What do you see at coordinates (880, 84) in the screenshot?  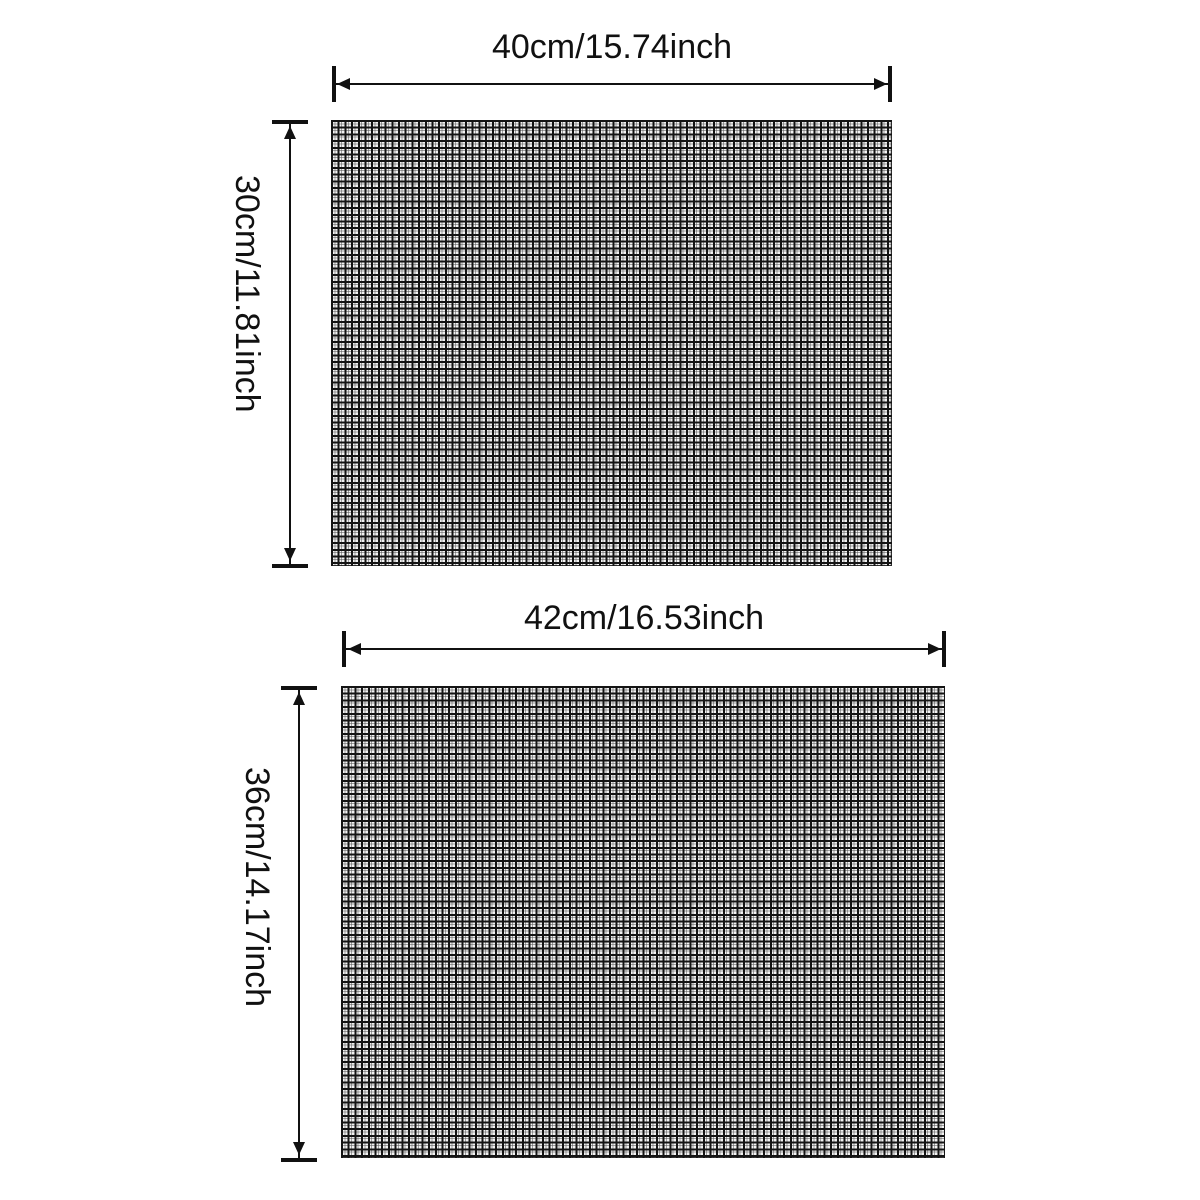 I see `top-width-right-arrow-icon` at bounding box center [880, 84].